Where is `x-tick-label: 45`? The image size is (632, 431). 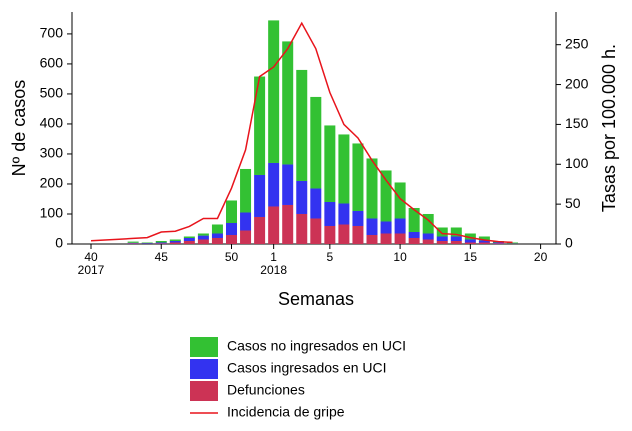 x-tick-label: 45 is located at coordinates (162, 257).